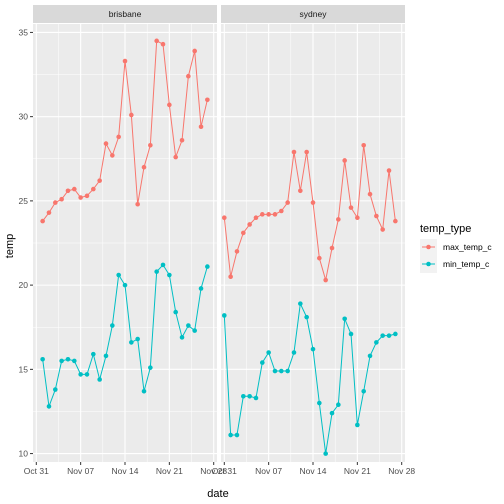 This screenshot has height=504, width=504. I want to click on y-tick-label: 30, so click(24, 117).